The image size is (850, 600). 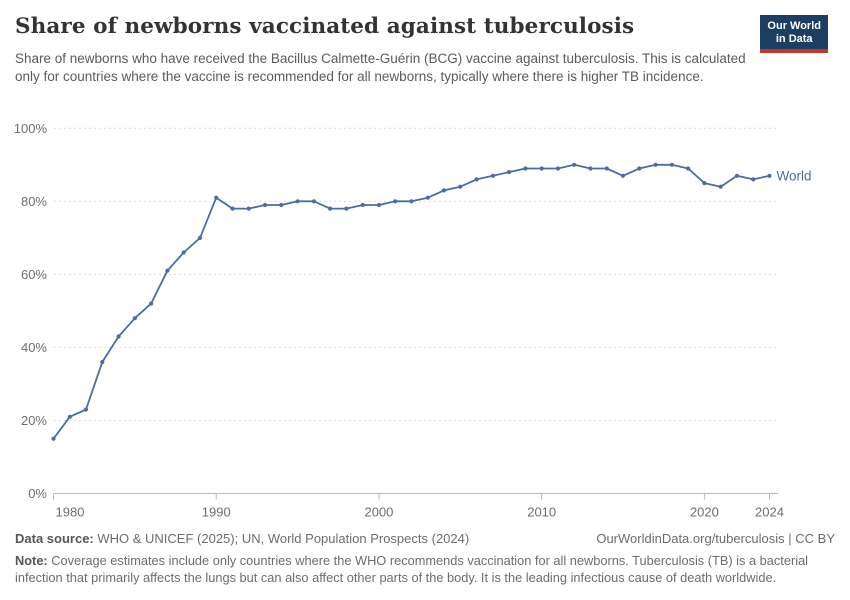 I want to click on y-tick-label: 80%, so click(x=34, y=201).